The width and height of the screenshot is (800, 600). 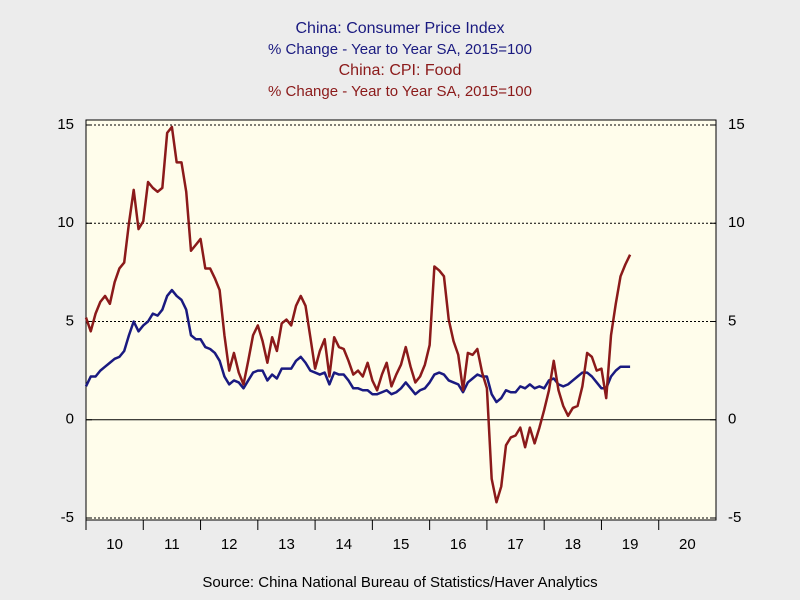 What do you see at coordinates (400, 70) in the screenshot?
I see `title: China: CPI: Food` at bounding box center [400, 70].